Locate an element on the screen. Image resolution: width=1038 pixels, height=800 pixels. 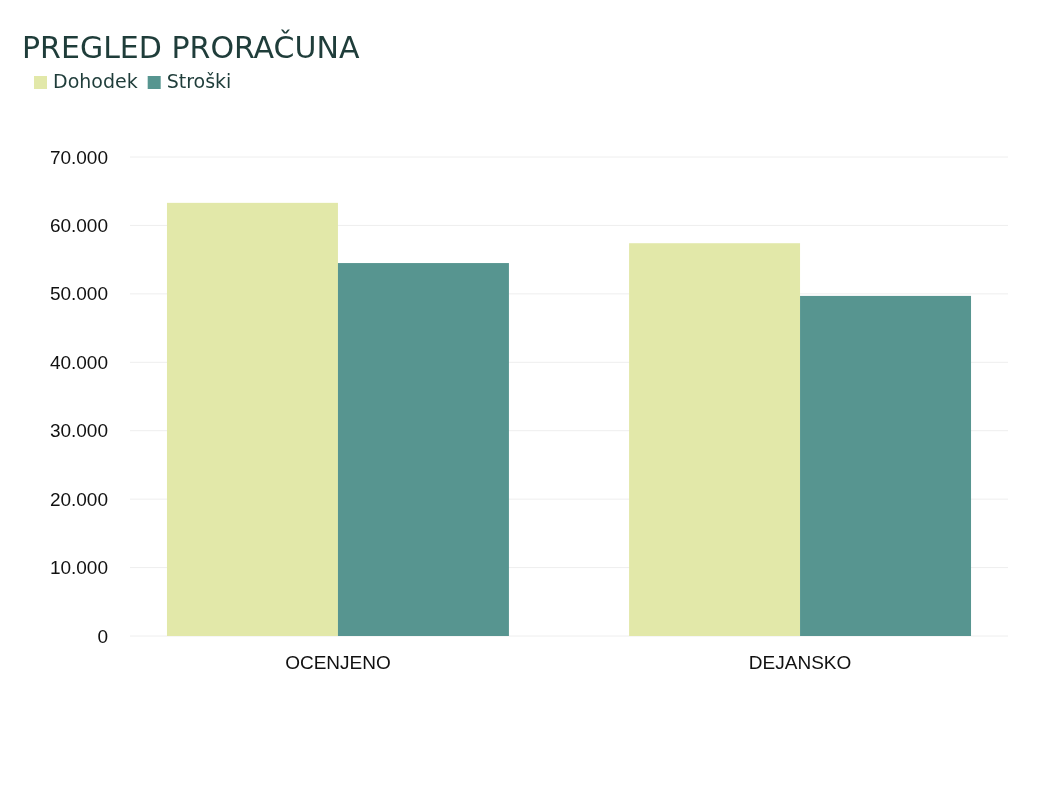
y-tick-label: 10.000 is located at coordinates (78, 568).